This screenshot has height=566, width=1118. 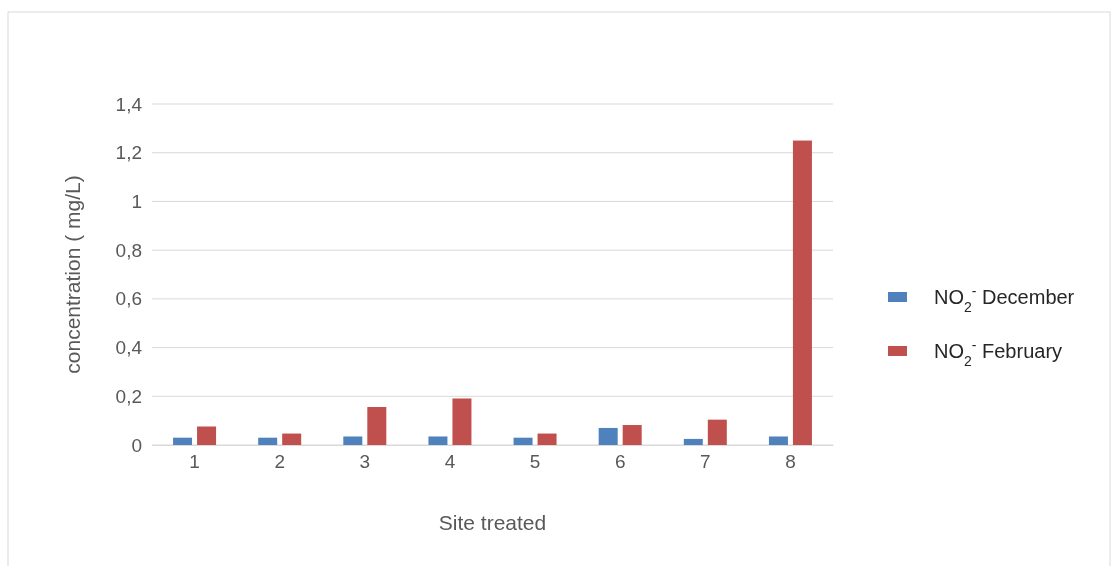 I want to click on x-tick-label: 2, so click(x=279, y=462).